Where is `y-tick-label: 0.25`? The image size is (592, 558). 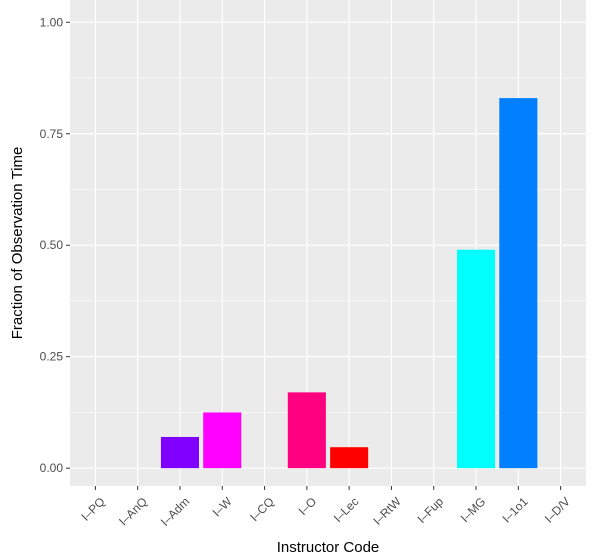 y-tick-label: 0.25 is located at coordinates (52, 357).